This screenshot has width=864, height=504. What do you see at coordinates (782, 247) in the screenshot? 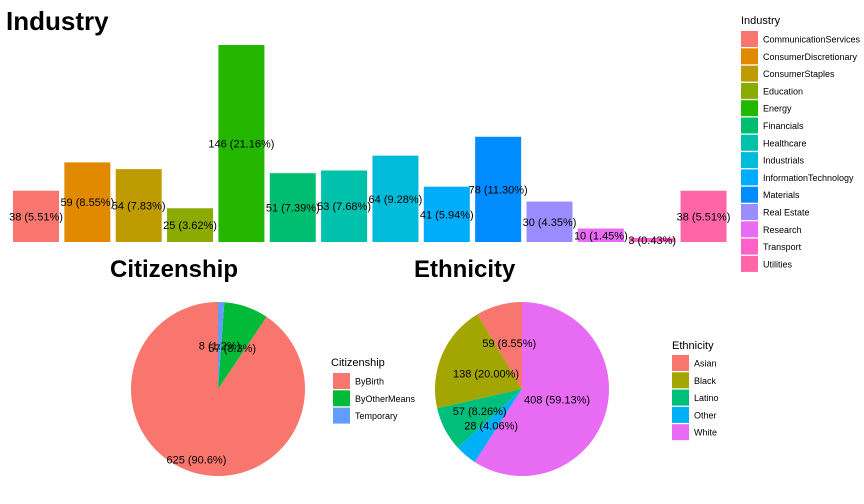
I see `legend-label-transport: Transport` at bounding box center [782, 247].